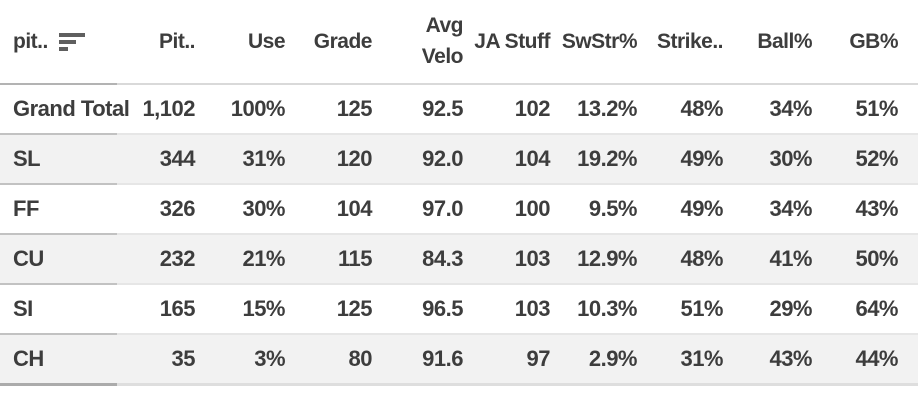 The height and width of the screenshot is (408, 918). Describe the element at coordinates (58, 159) in the screenshot. I see `pitch-type-cell: SL` at that location.